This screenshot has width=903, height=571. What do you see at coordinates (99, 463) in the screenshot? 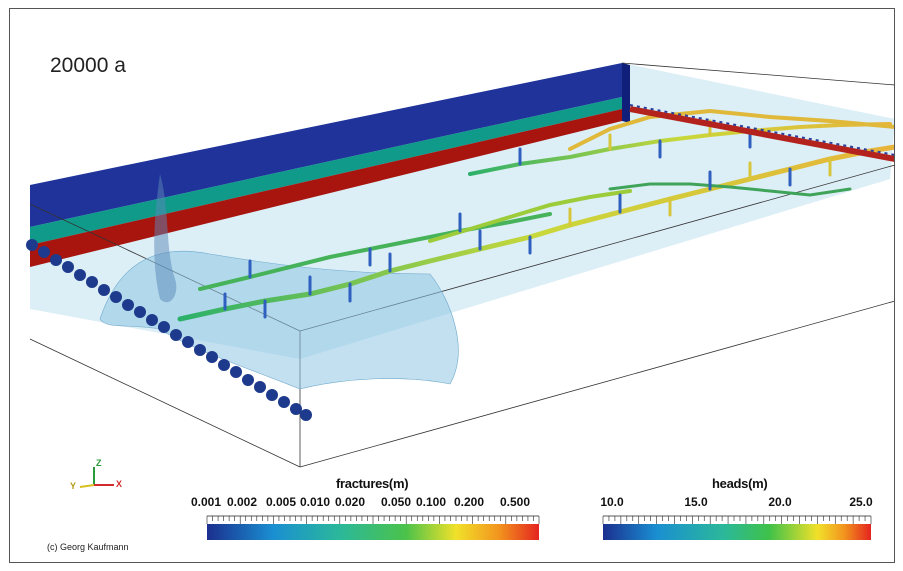
I see `axis-z-label: Z` at bounding box center [99, 463].